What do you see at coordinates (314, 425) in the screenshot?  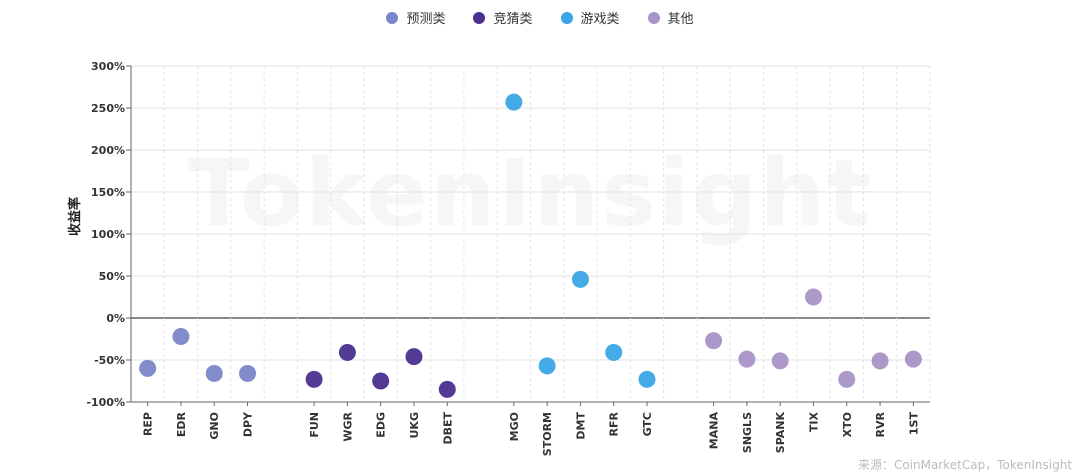 I see `x-tick-label: FUN` at bounding box center [314, 425].